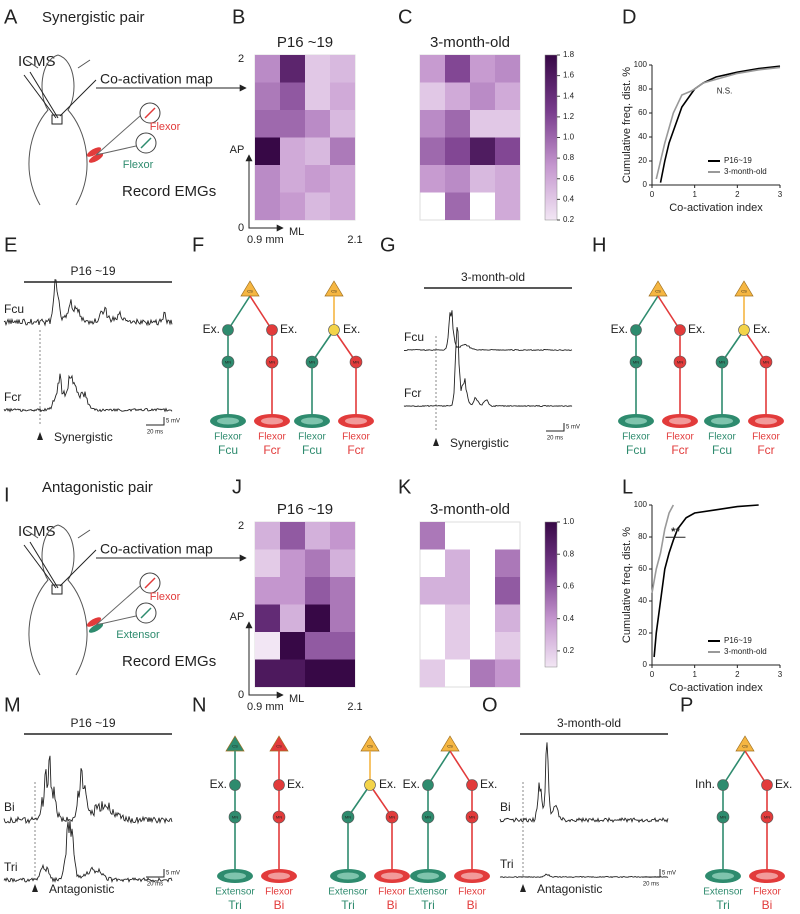  What do you see at coordinates (156, 549) in the screenshot?
I see `label: Co-activation map` at bounding box center [156, 549].